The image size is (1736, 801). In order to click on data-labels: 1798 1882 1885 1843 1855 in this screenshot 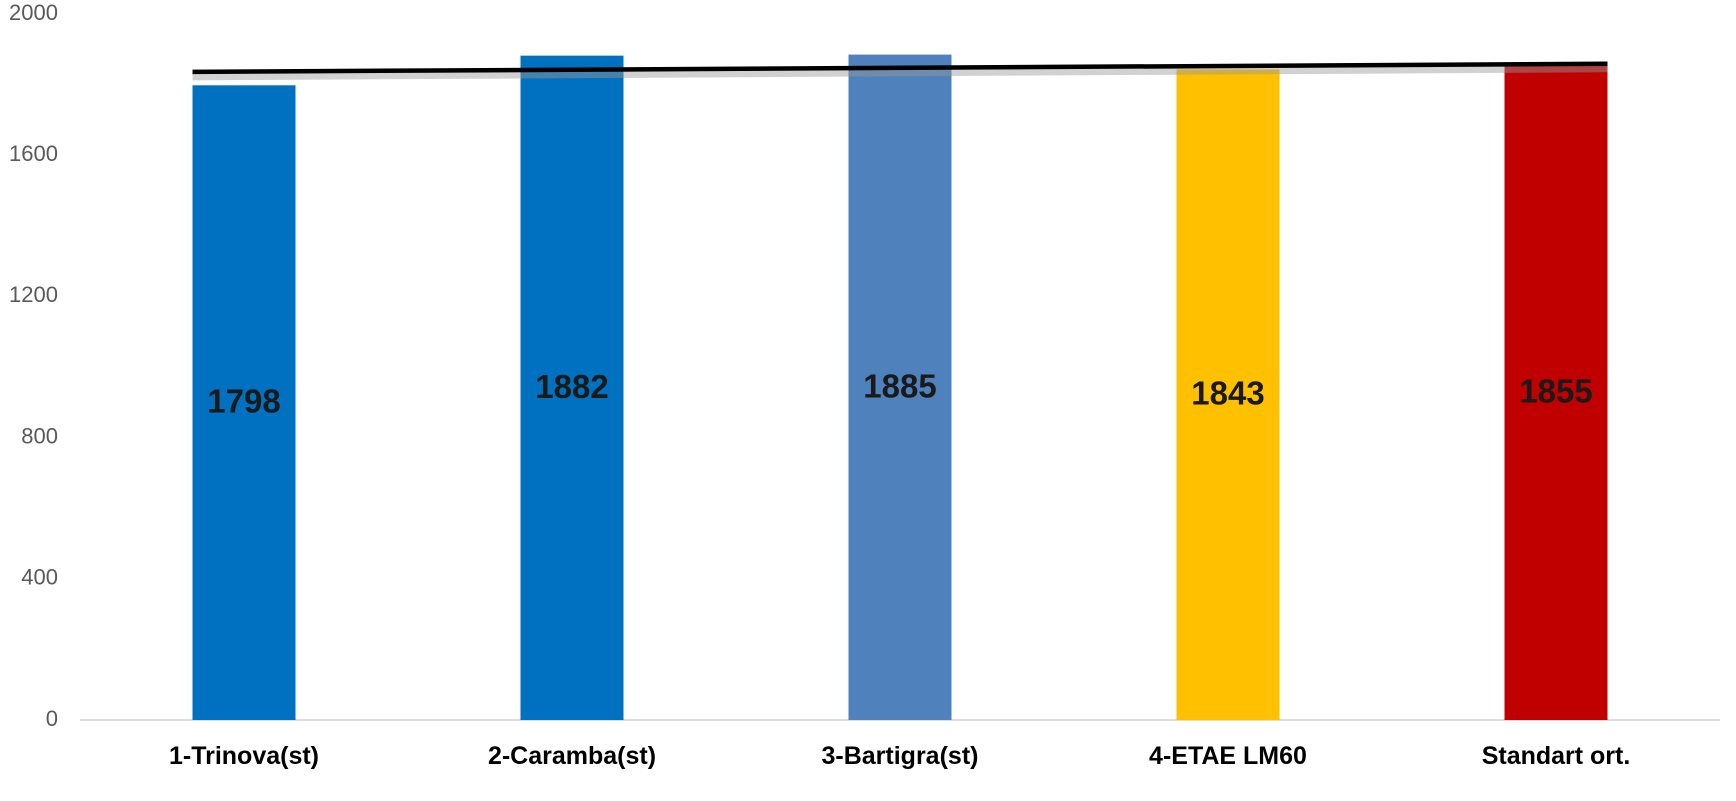, I will do `click(899, 393)`.